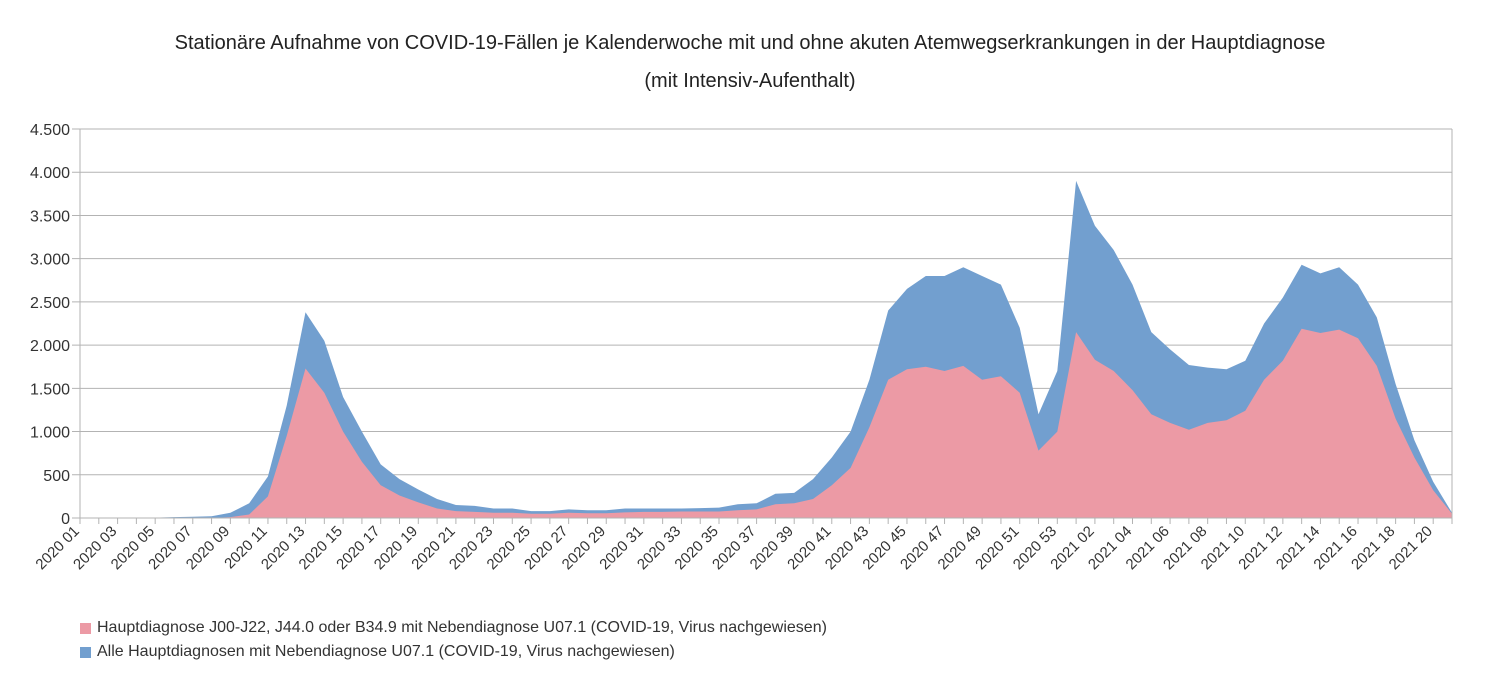 The image size is (1500, 694). I want to click on legend-swatch-blue, so click(85, 652).